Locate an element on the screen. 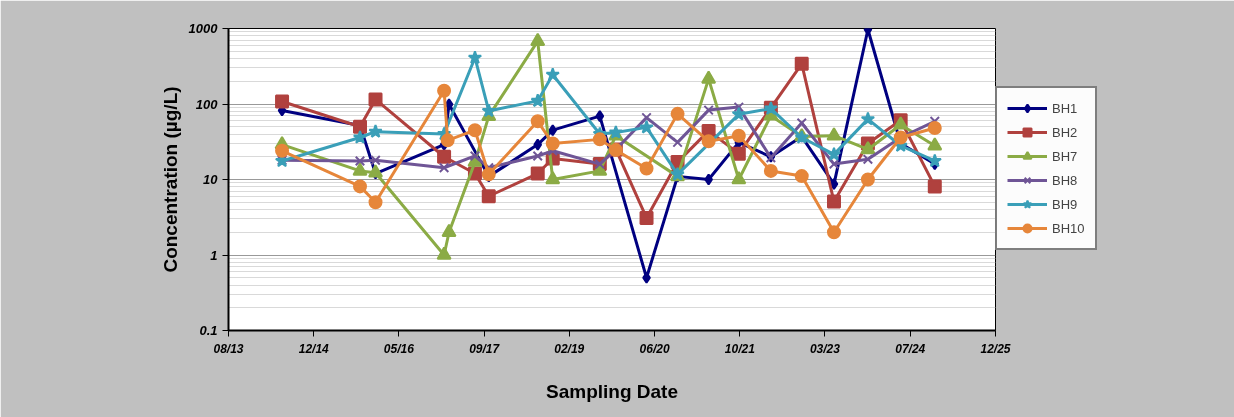 The width and height of the screenshot is (1234, 417). x-tick-label: 12/14 is located at coordinates (314, 348).